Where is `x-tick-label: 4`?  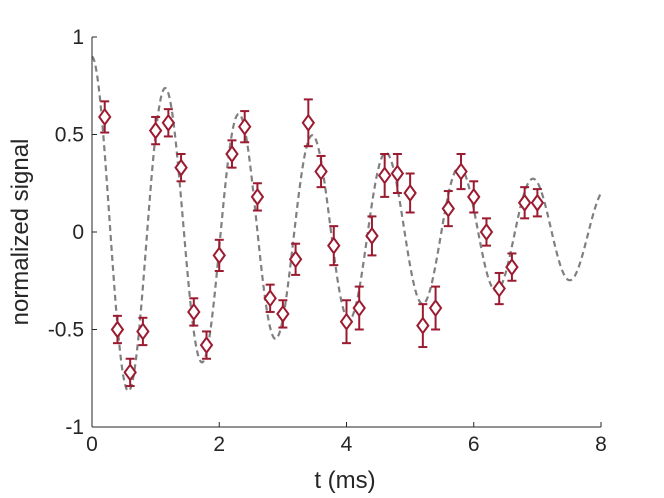 x-tick-label: 4 is located at coordinates (347, 444).